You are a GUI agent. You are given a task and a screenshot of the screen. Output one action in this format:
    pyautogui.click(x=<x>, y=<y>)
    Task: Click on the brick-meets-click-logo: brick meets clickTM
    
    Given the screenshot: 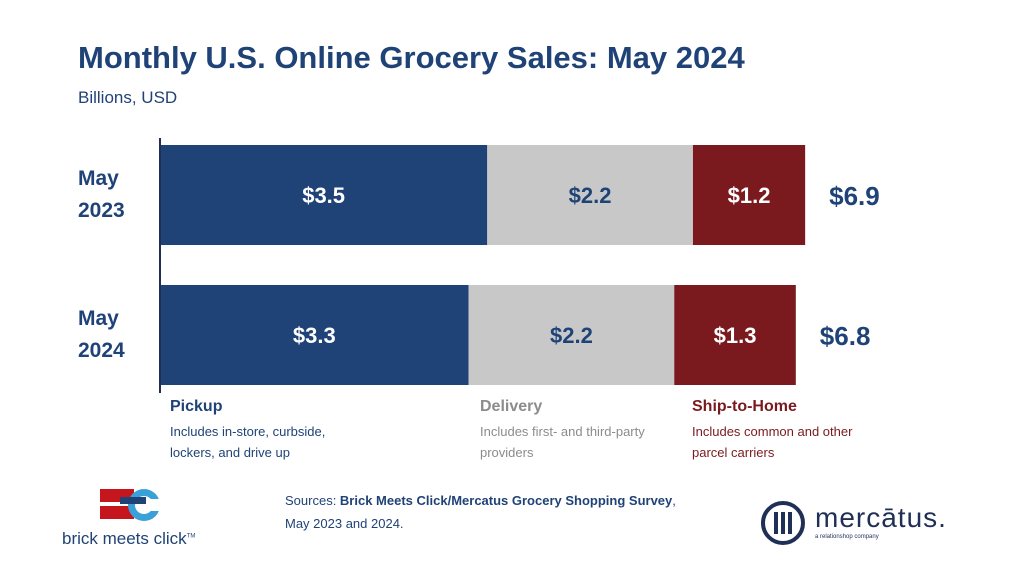 What is the action you would take?
    pyautogui.click(x=152, y=517)
    